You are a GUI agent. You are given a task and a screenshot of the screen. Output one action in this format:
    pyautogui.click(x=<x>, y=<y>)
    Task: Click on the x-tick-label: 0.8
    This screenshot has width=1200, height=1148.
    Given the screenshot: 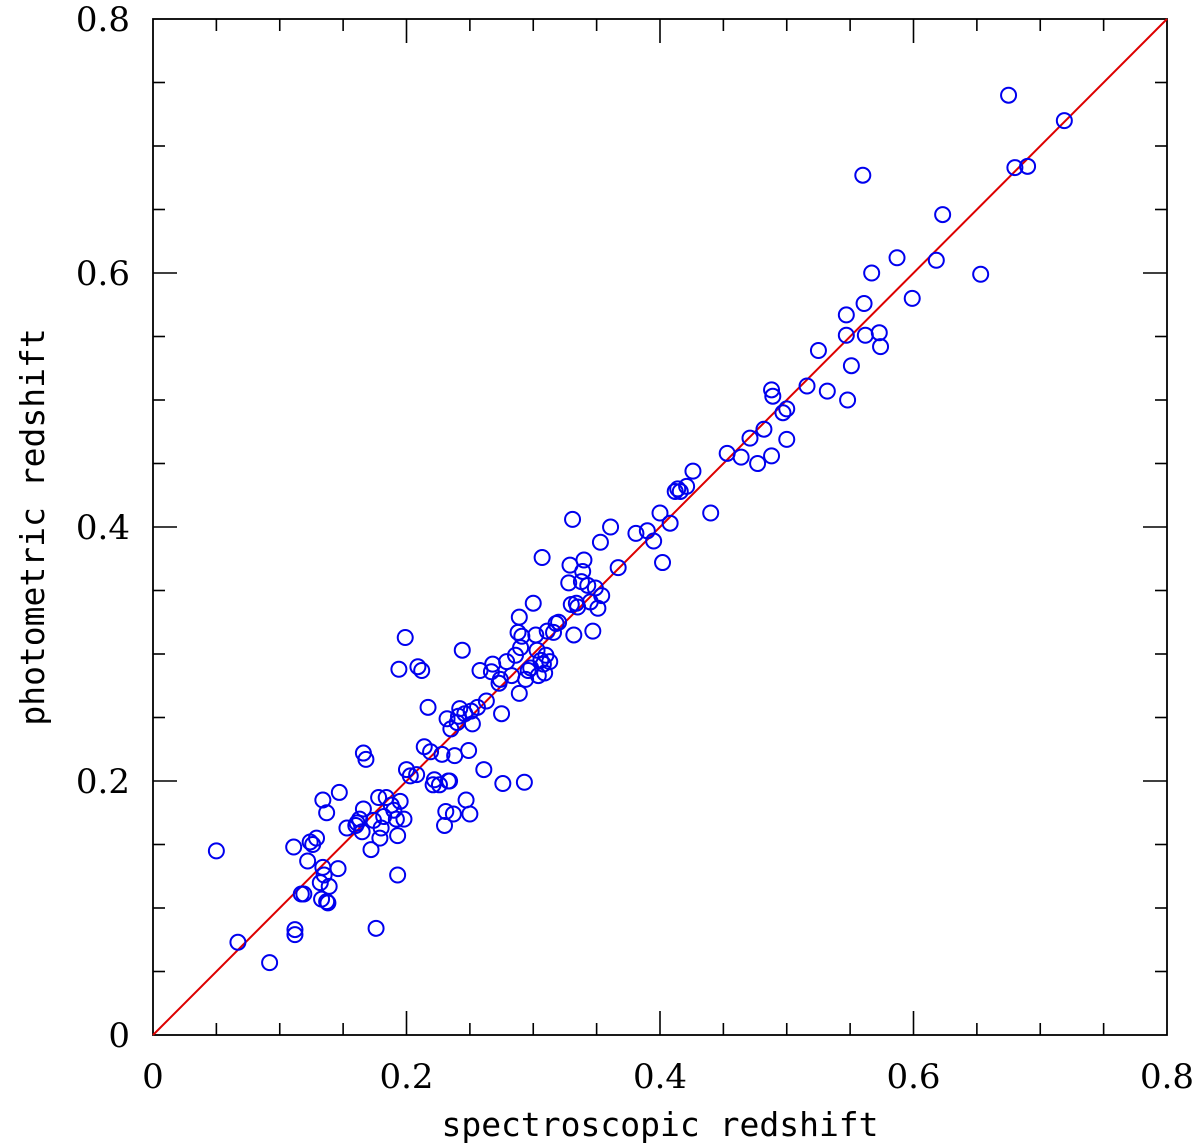 What is the action you would take?
    pyautogui.click(x=1167, y=1077)
    